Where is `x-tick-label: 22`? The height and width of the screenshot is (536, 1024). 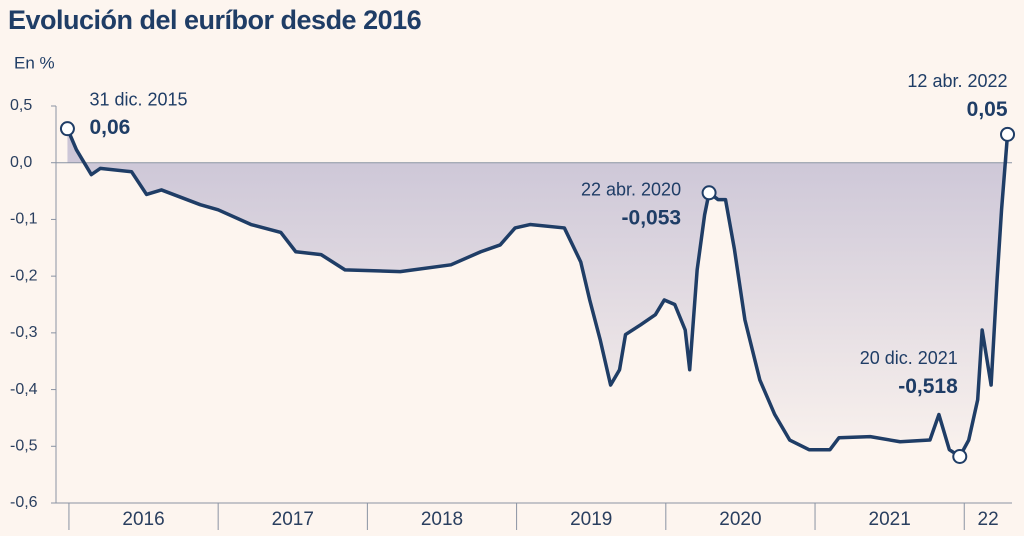 x-tick-label: 22 is located at coordinates (988, 519).